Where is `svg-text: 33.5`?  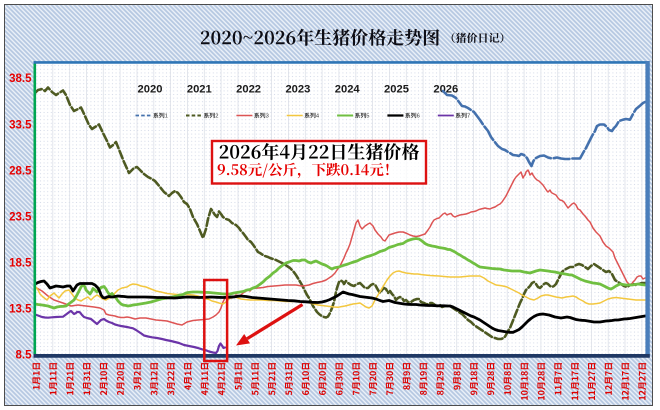
svg-text: 33.5 is located at coordinates (20, 125).